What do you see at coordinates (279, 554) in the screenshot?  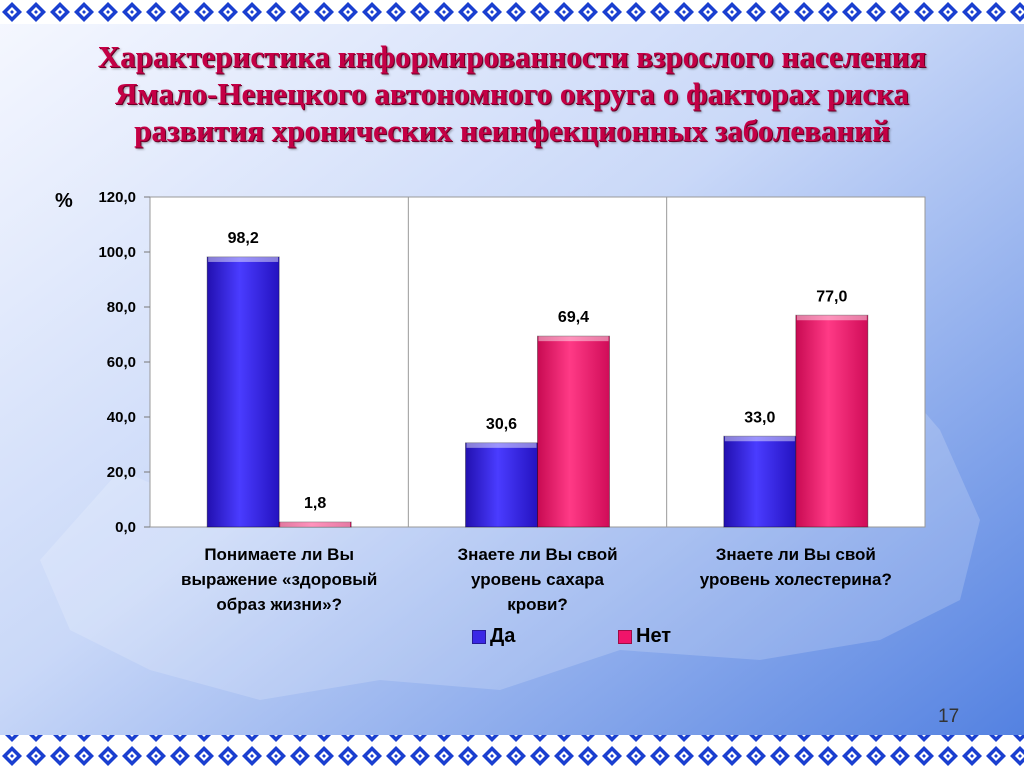 I see `x-category-label-line: Понимаете ли Вы` at bounding box center [279, 554].